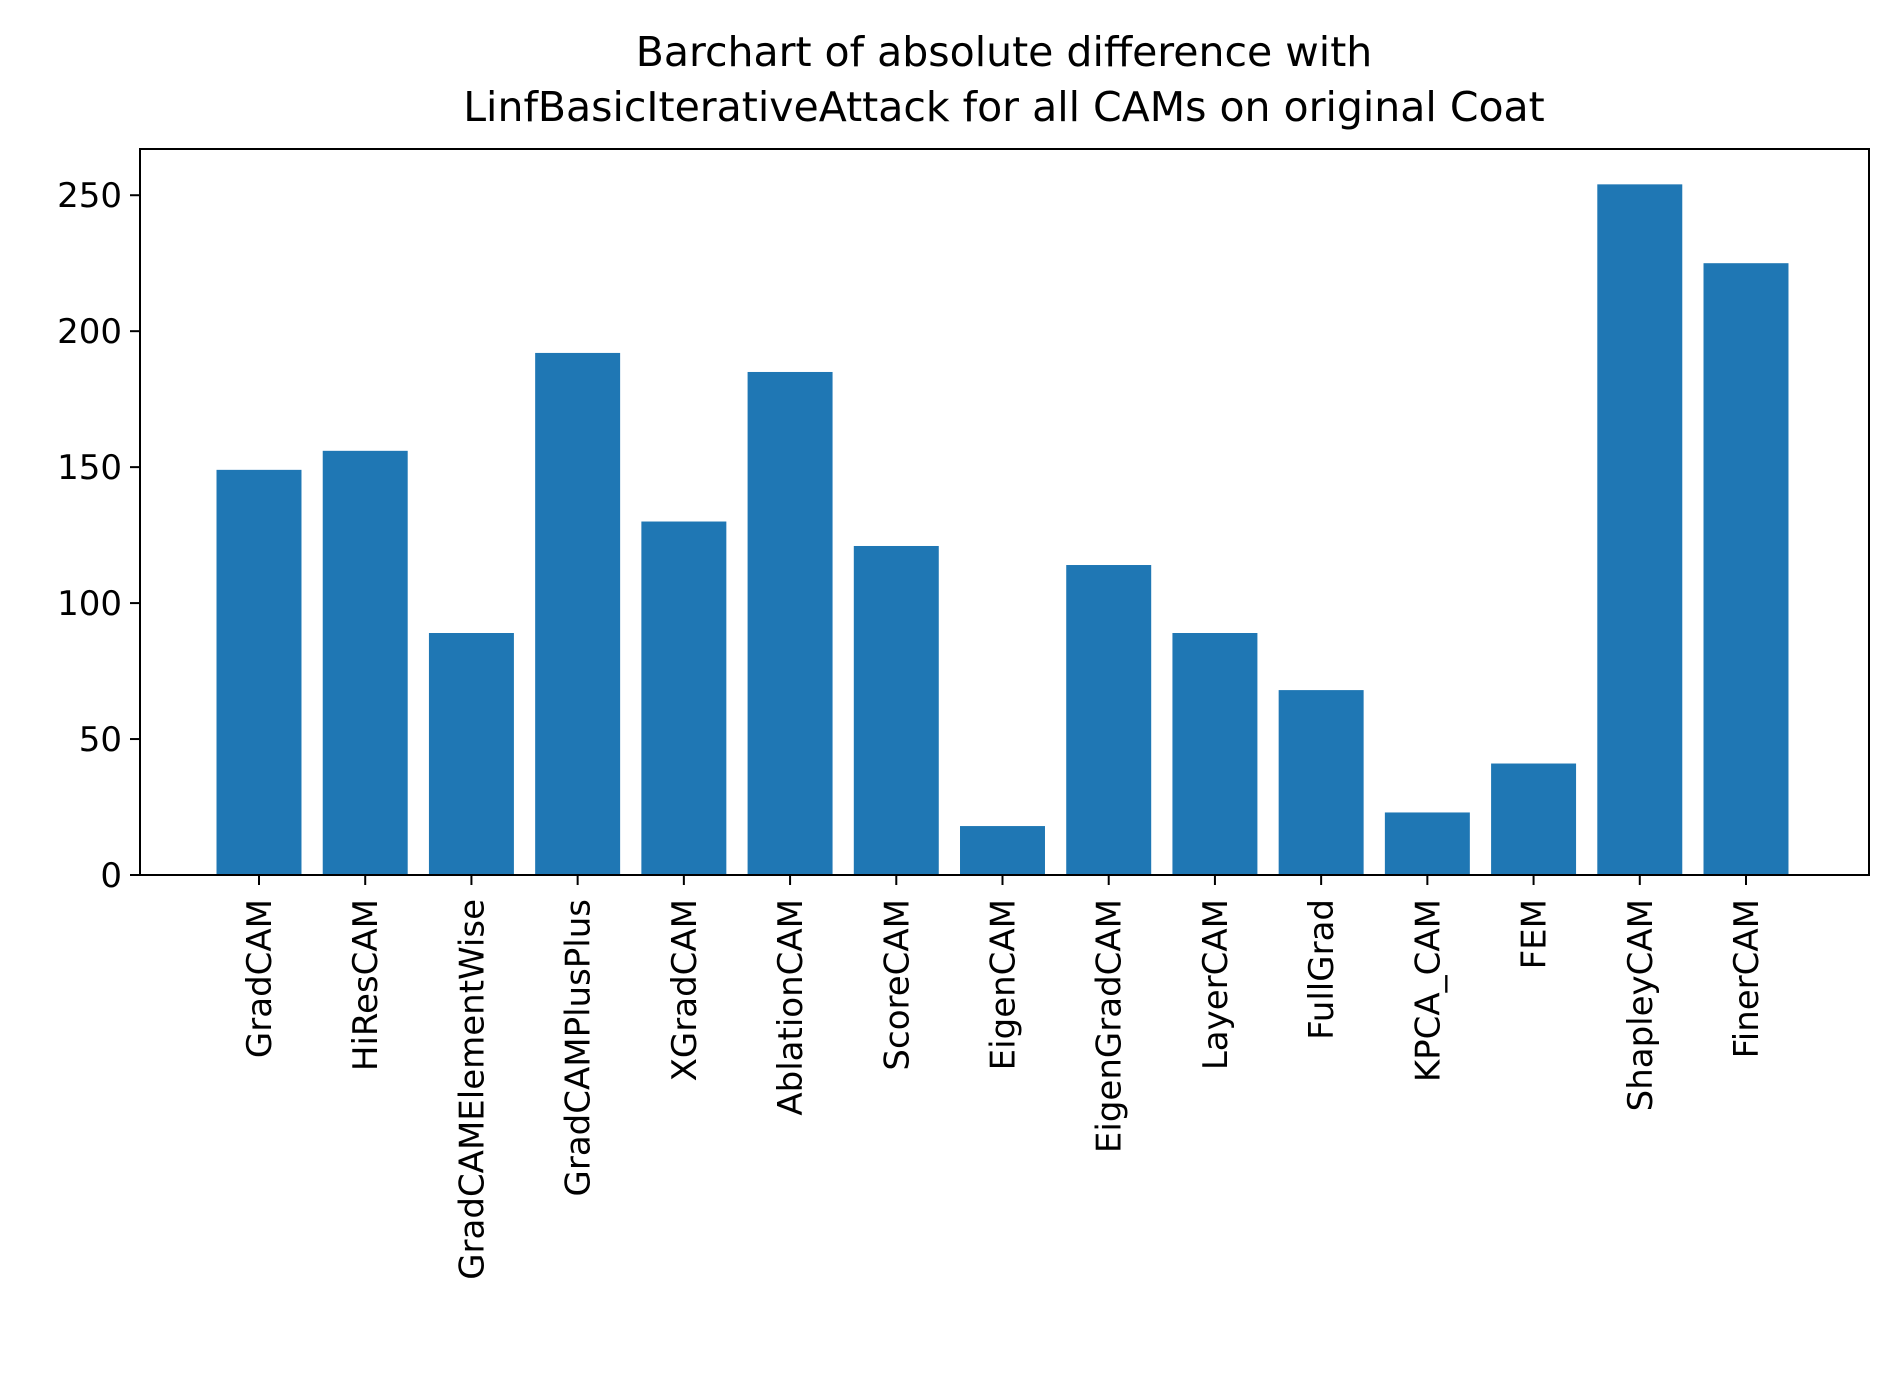  Describe the element at coordinates (365, 662) in the screenshot. I see `bar-hirescam` at that location.